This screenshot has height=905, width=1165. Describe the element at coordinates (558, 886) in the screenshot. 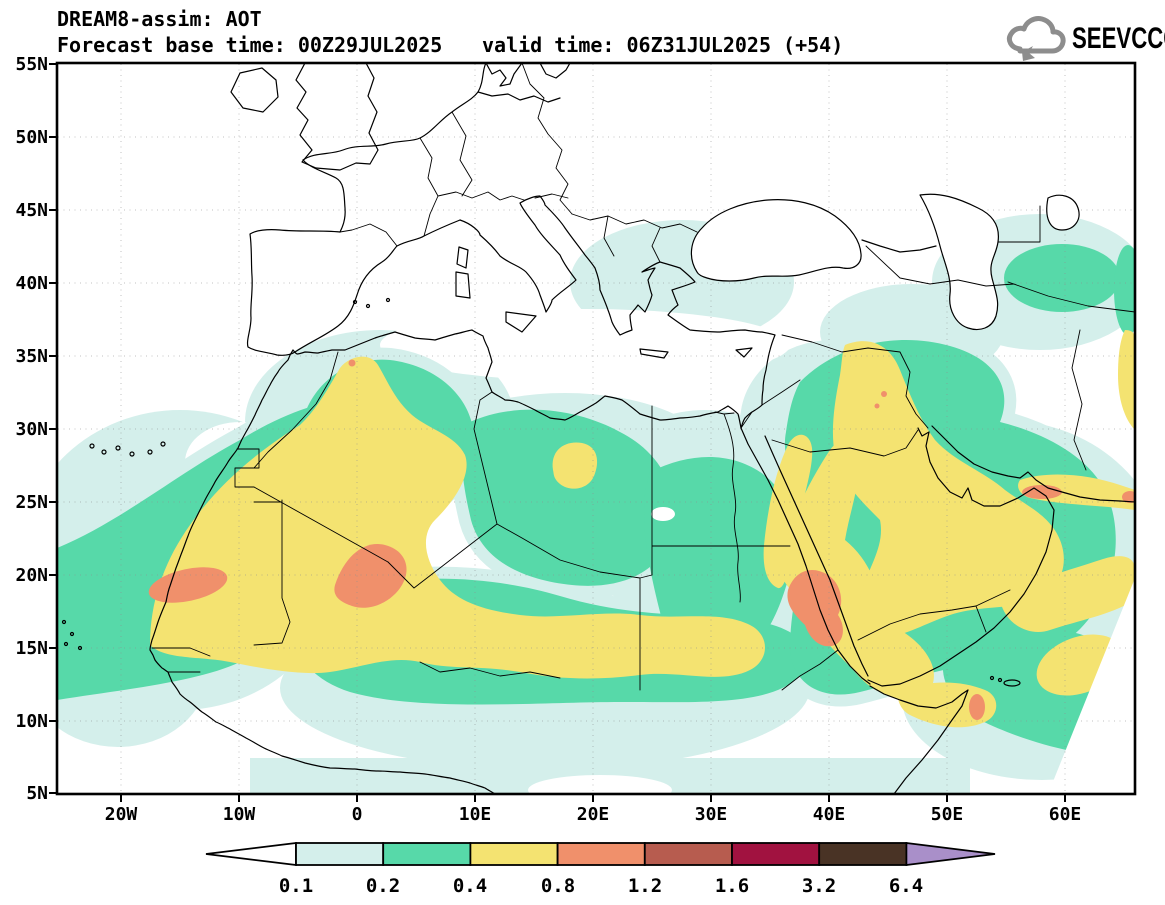

I see `colorbar-label: 0.8` at that location.